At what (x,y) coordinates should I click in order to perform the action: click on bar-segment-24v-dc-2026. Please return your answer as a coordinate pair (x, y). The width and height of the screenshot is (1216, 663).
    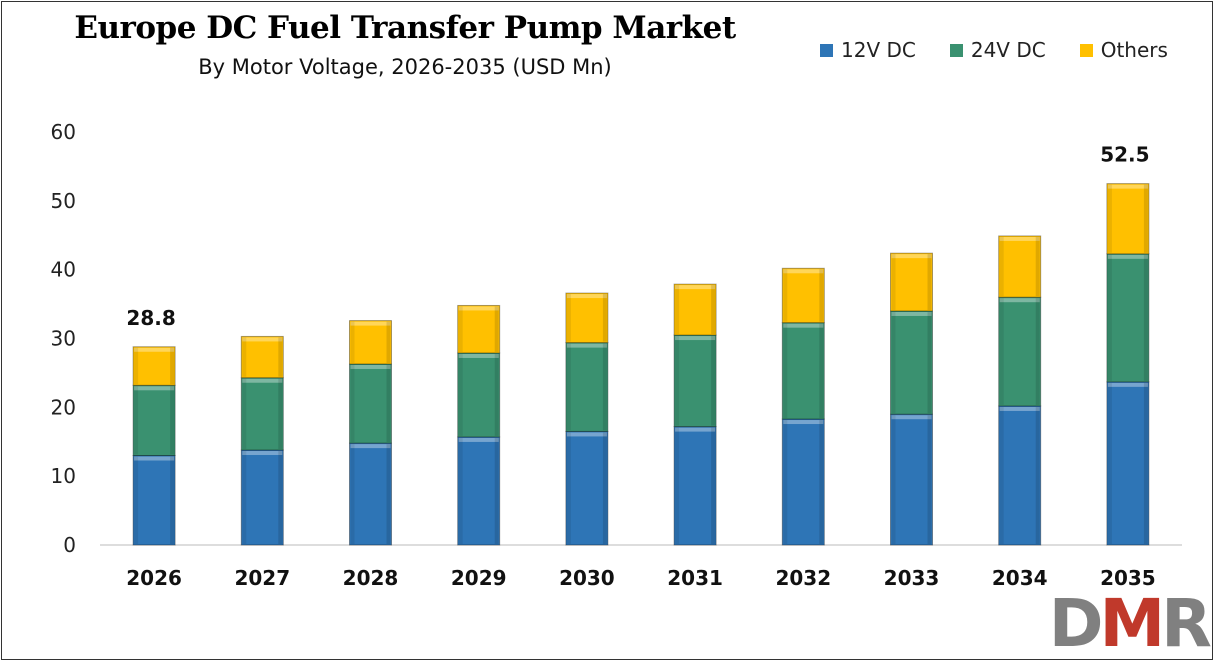
    Looking at the image, I should click on (154, 420).